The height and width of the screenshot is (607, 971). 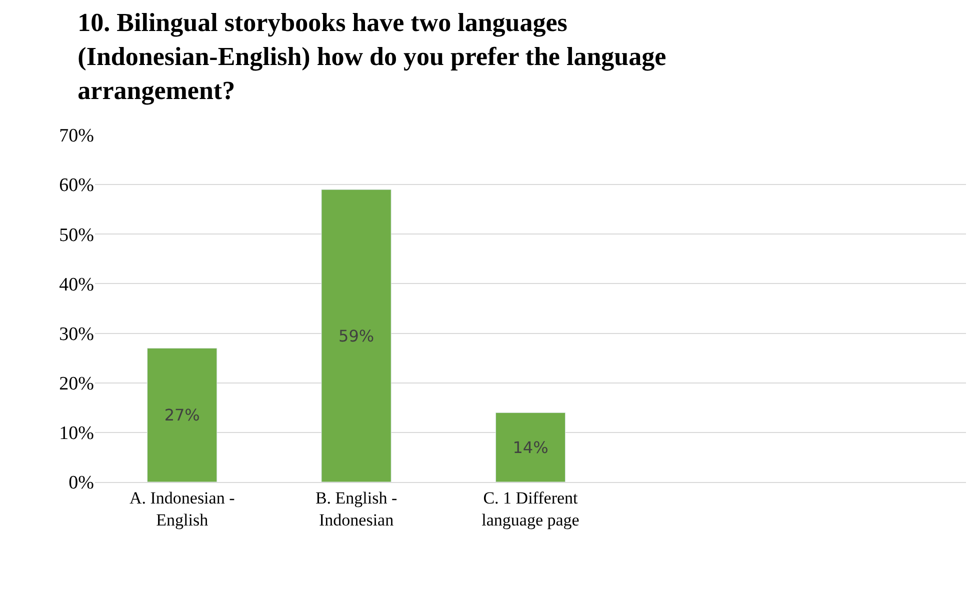 What do you see at coordinates (76, 384) in the screenshot?
I see `y-tick-label: 20%` at bounding box center [76, 384].